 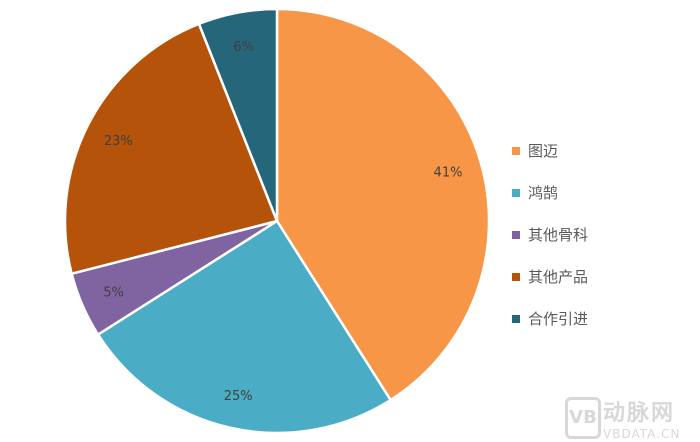 What do you see at coordinates (238, 396) in the screenshot?
I see `data-label-1: 25%` at bounding box center [238, 396].